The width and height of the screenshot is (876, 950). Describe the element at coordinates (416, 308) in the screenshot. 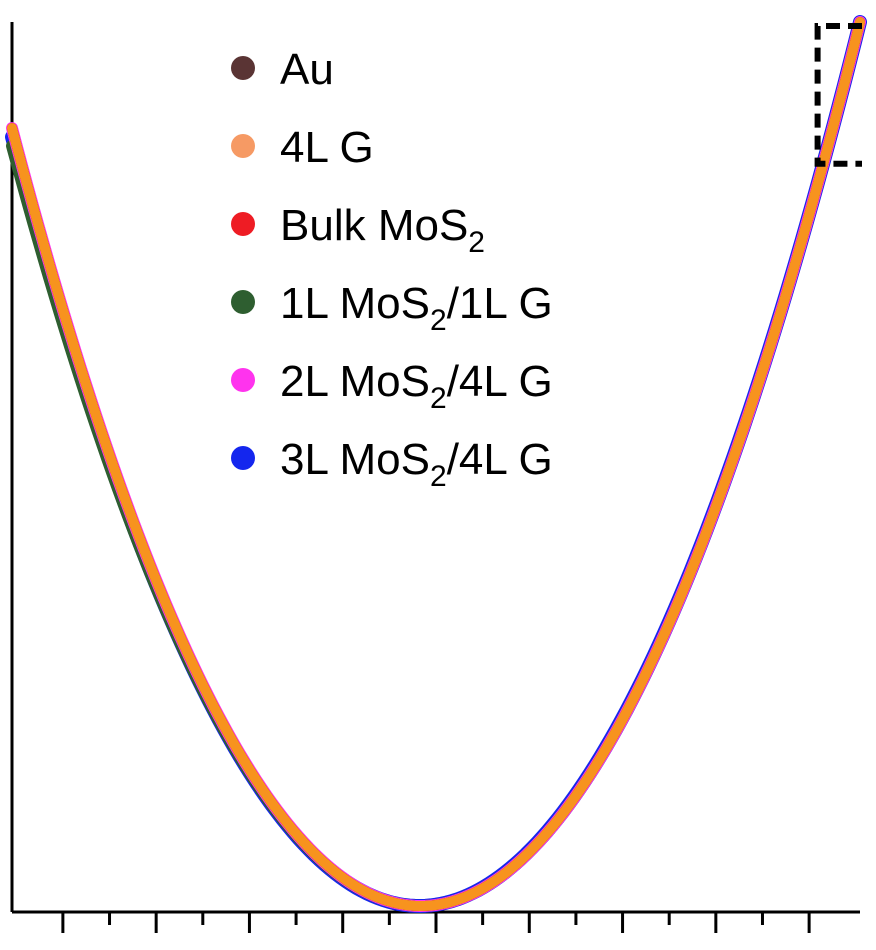

I see `legend-label-1l-mos2-1l-g: 1L MoS2/1L G` at that location.